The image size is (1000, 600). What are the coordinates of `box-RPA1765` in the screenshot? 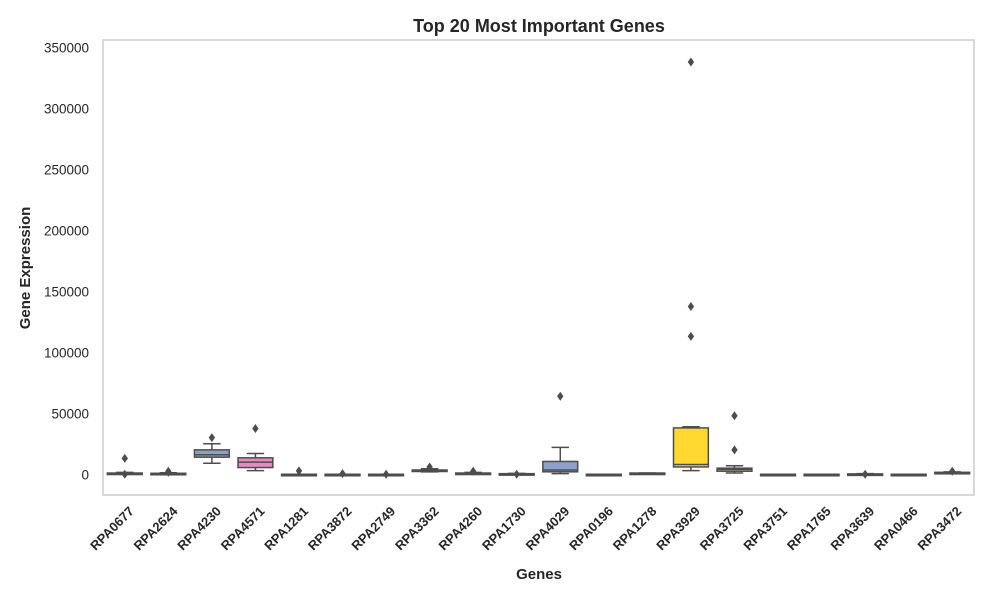 It's located at (821, 475).